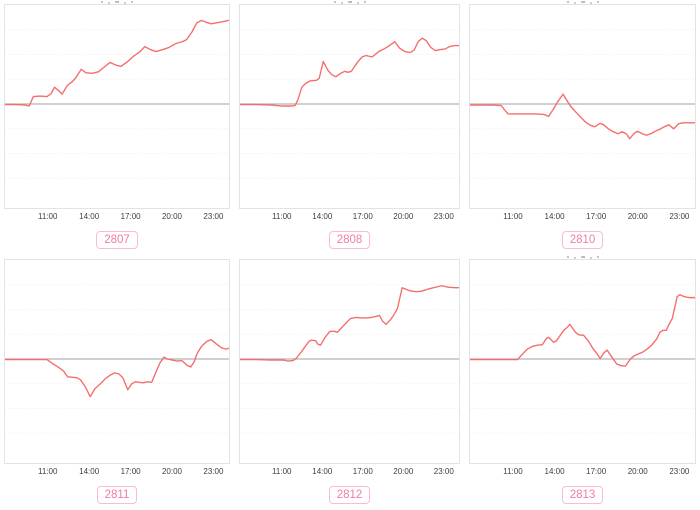 This screenshot has height=510, width=700. What do you see at coordinates (349, 217) in the screenshot?
I see `x-axis-2808: 11:00 14:00 17:00 20:00 23:00` at bounding box center [349, 217].